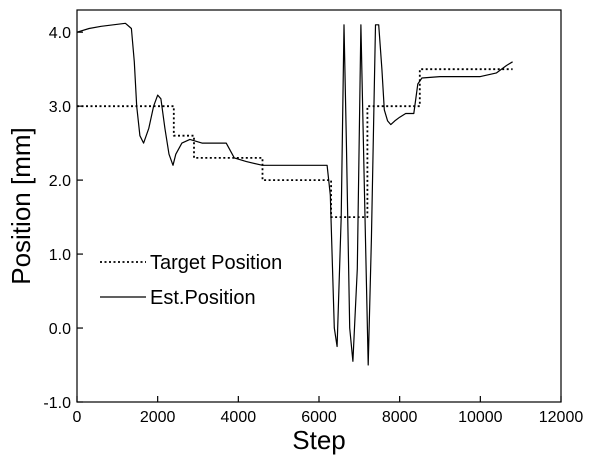 The height and width of the screenshot is (461, 591). I want to click on y-tick-label: 0.0, so click(60, 329).